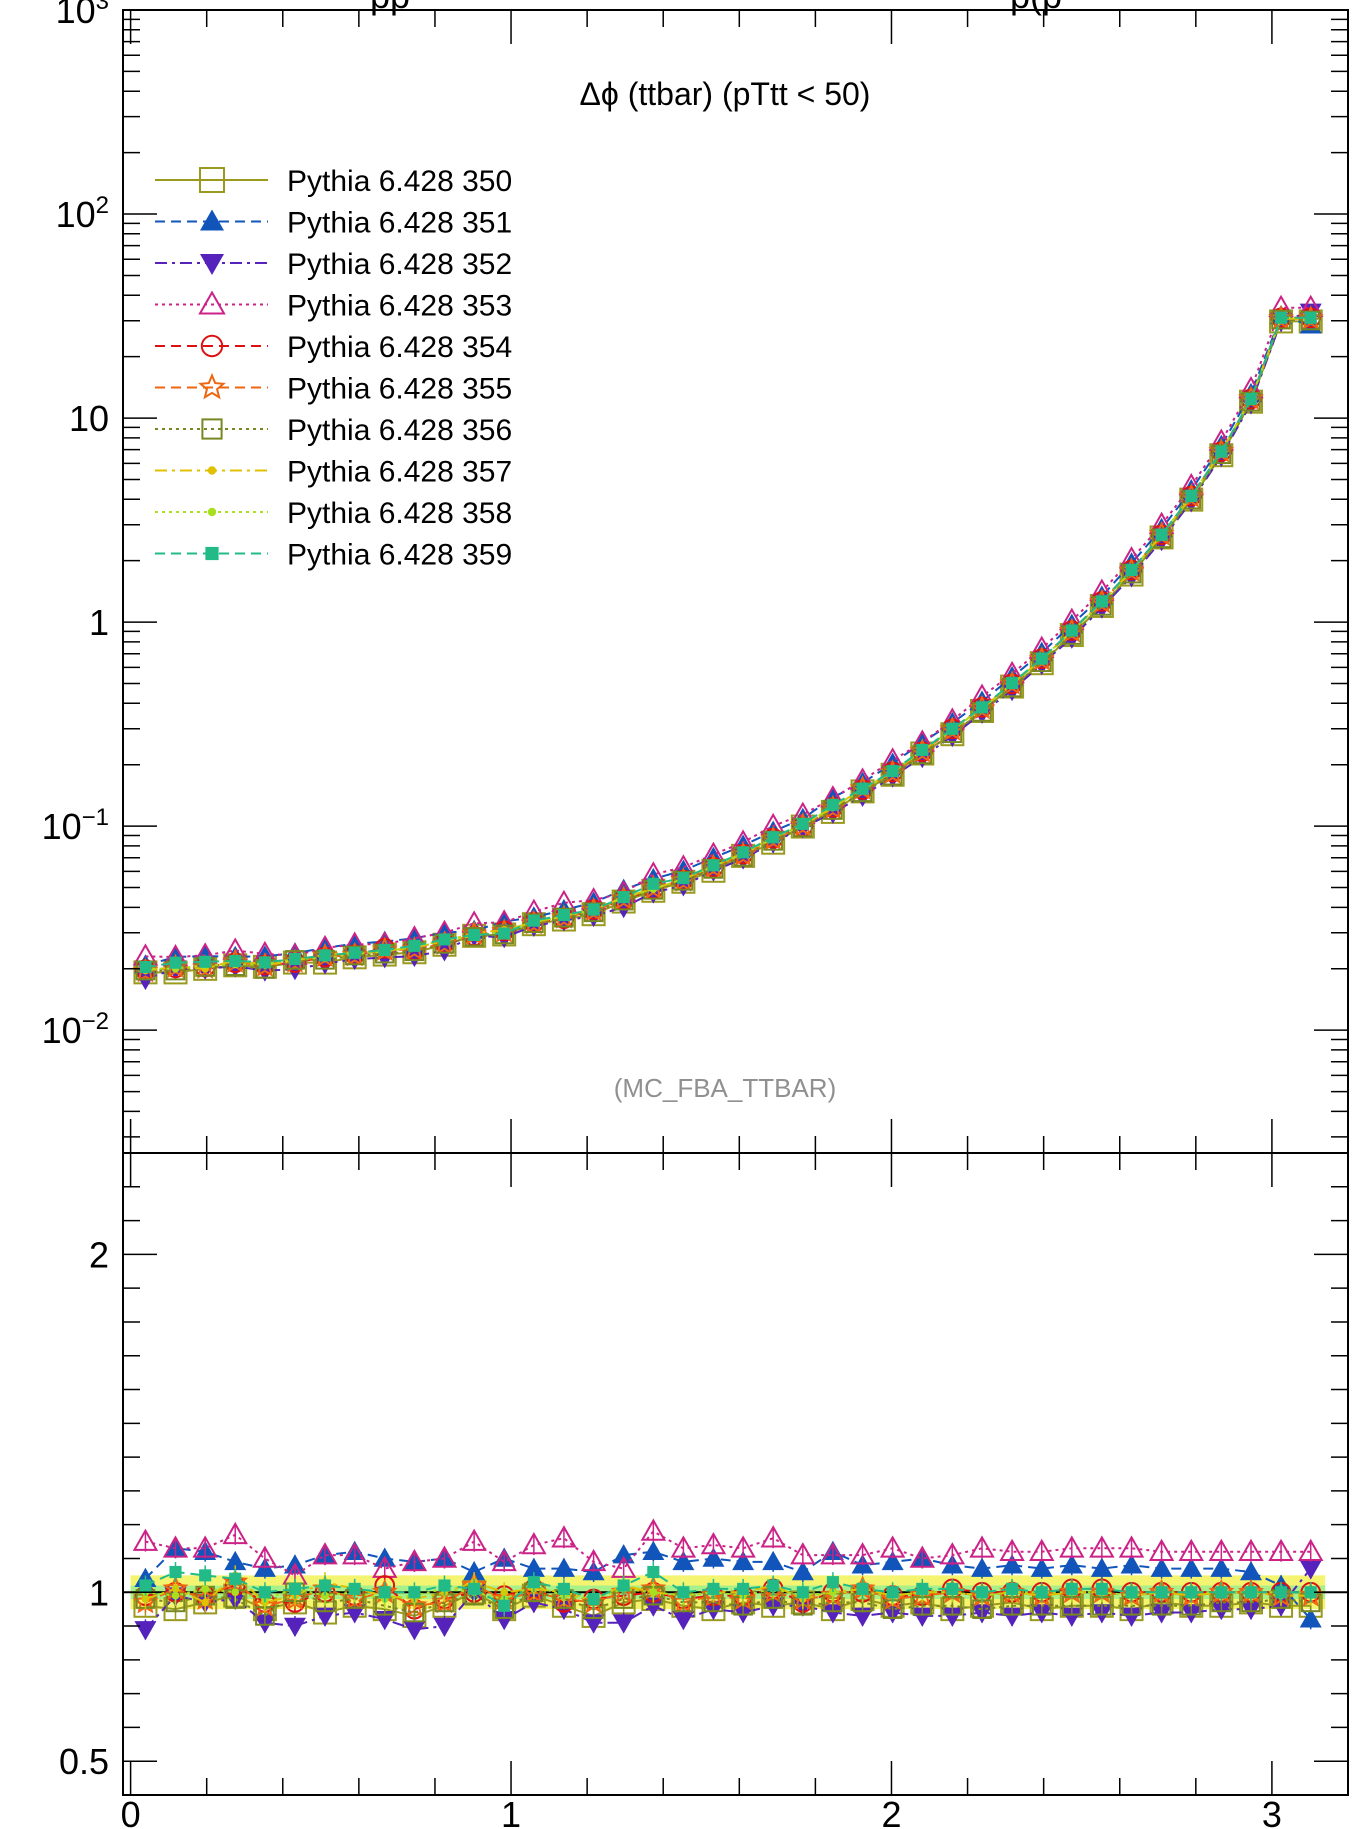 The height and width of the screenshot is (1829, 1361). What do you see at coordinates (99, 1592) in the screenshot?
I see `y-tick-label: 1` at bounding box center [99, 1592].